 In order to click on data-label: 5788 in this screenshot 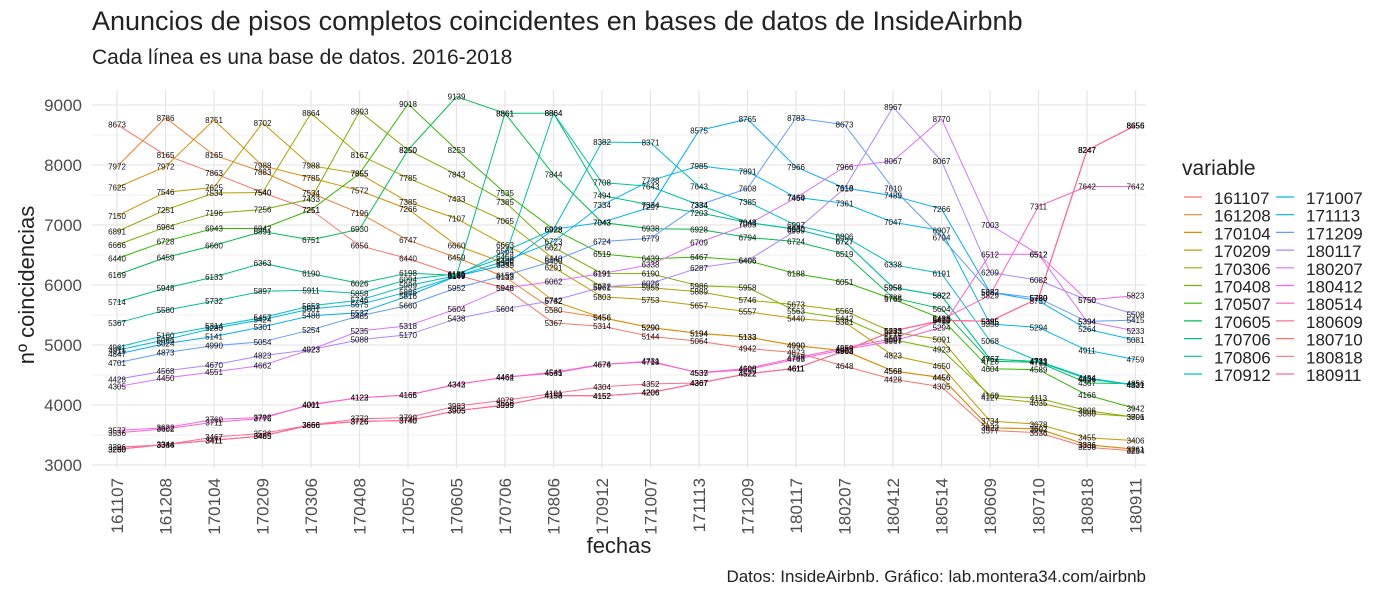, I will do `click(893, 298)`.